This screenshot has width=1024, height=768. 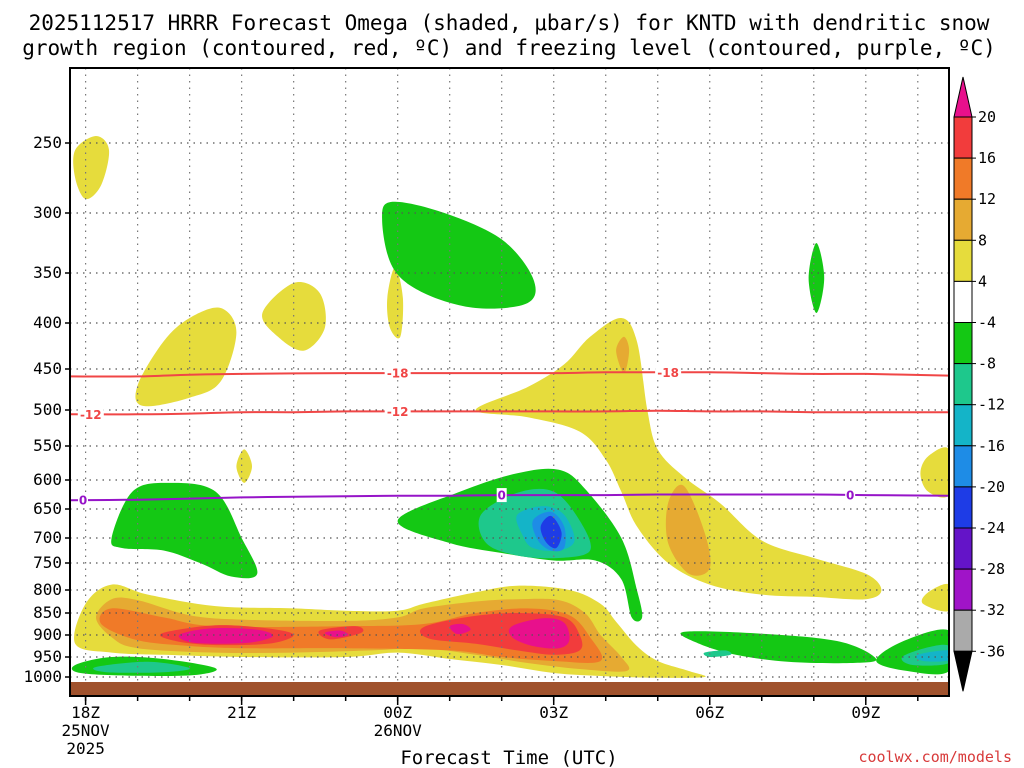 I want to click on dgz-minus-12-label-1: -12, so click(x=398, y=412).